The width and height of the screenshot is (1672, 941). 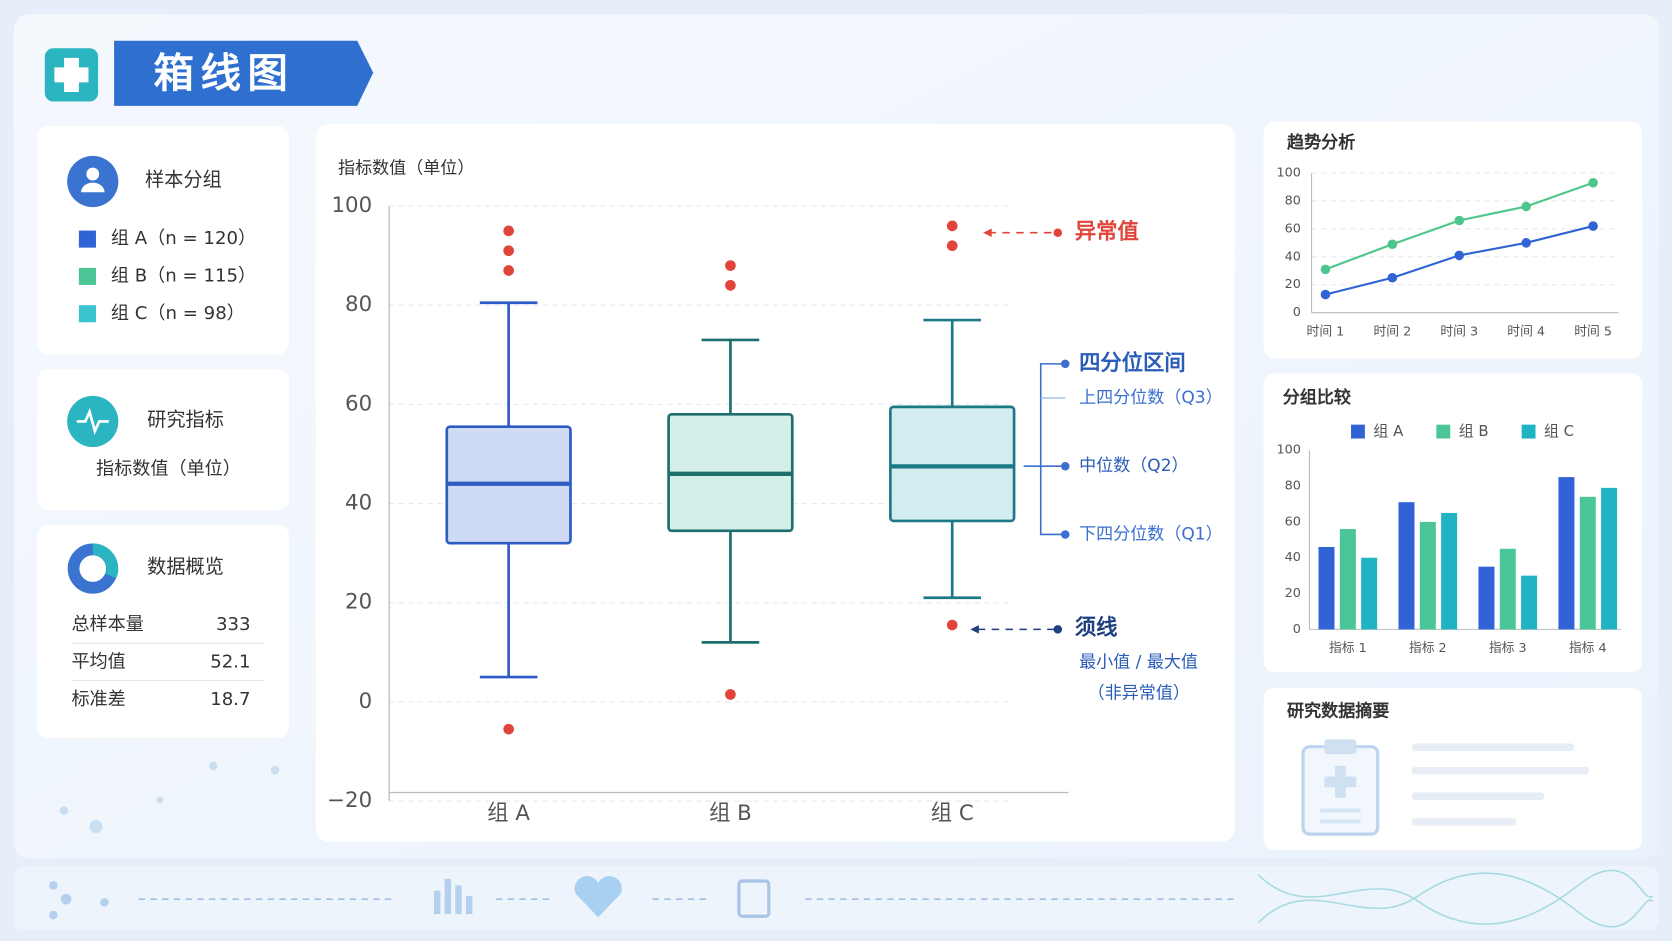 What do you see at coordinates (178, 313) in the screenshot?
I see `group-label: 组 C（n = 98）` at bounding box center [178, 313].